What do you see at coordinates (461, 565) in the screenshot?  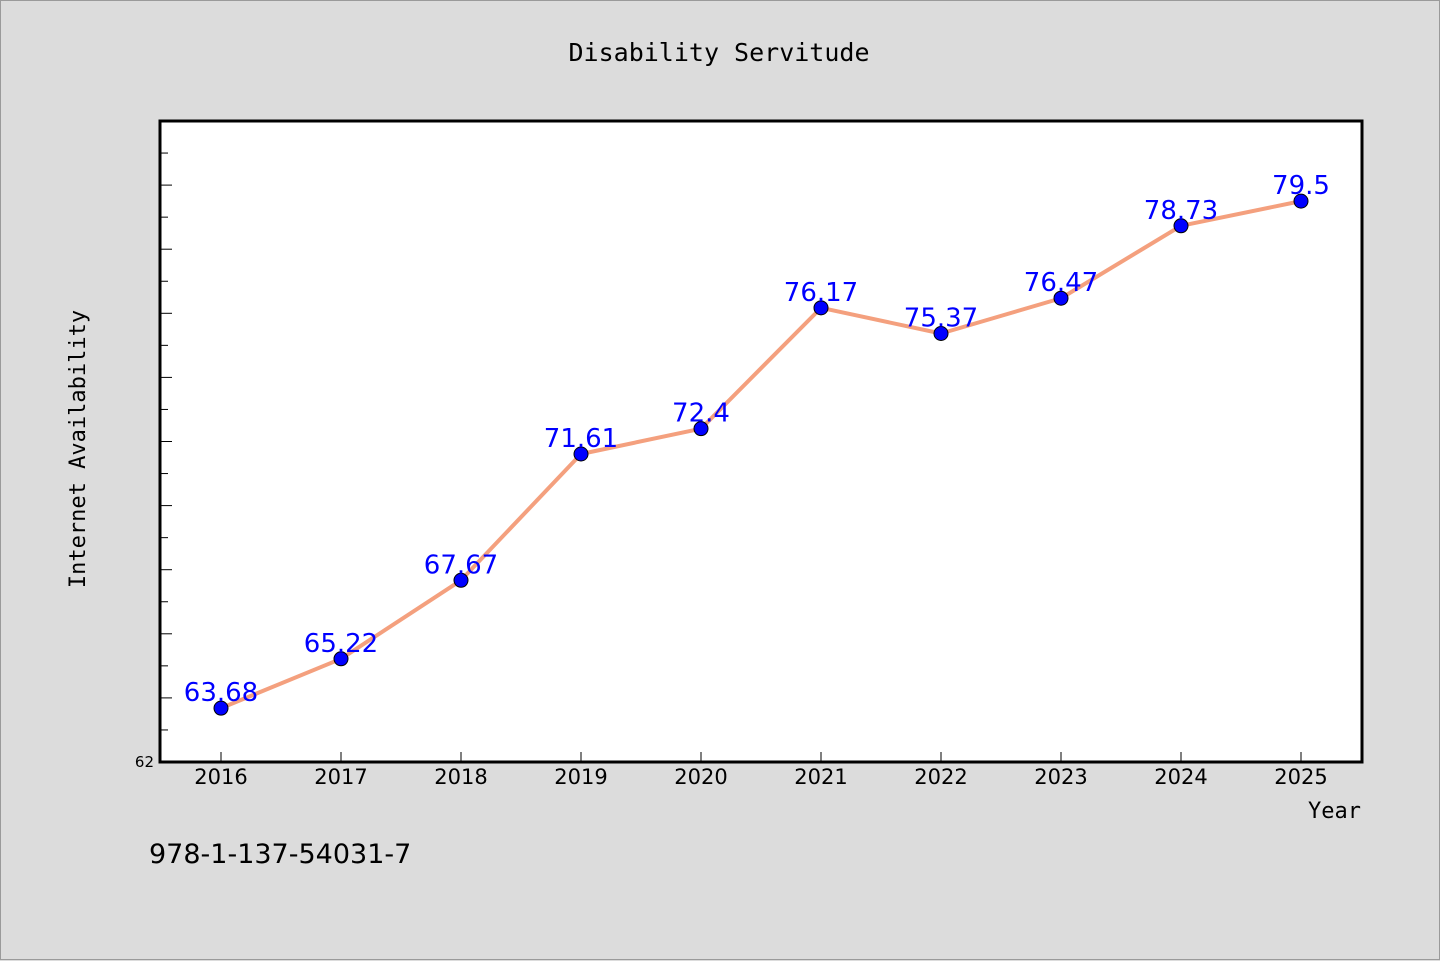 I see `data-label: 67.67` at bounding box center [461, 565].